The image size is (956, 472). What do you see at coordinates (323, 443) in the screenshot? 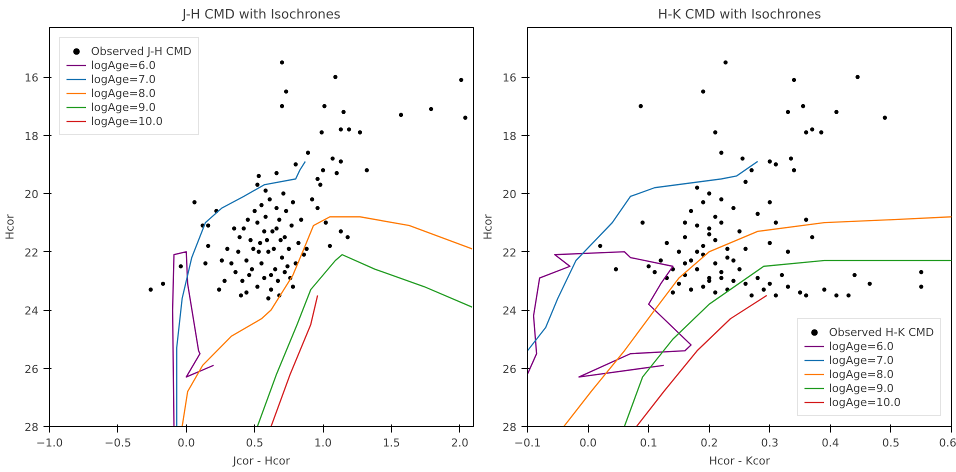
I see `x-tick-label: 1.0` at bounding box center [323, 443].